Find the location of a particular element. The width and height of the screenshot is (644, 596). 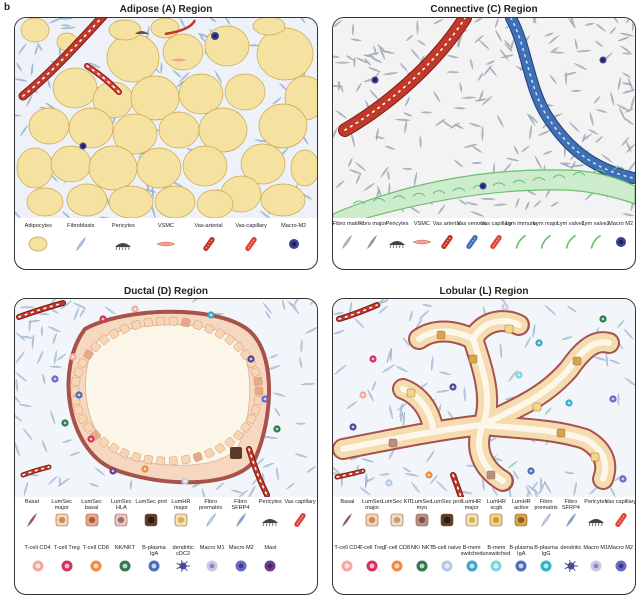

legend-label: B-plasma IgG is located at coordinates (546, 551).